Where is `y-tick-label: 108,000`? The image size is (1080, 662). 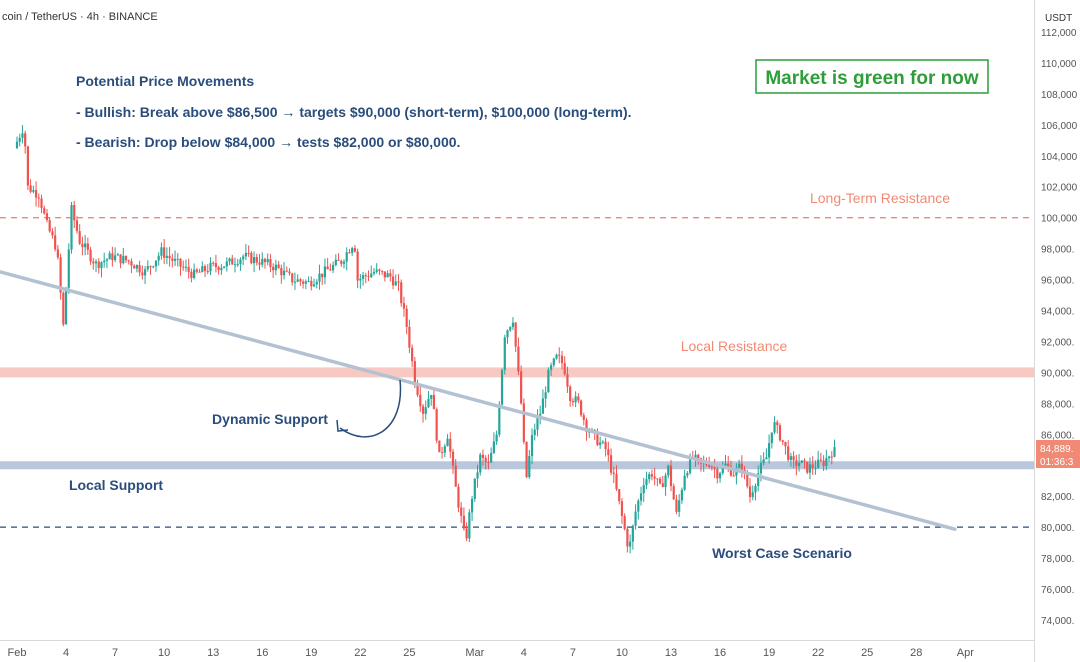
y-tick-label: 108,000 is located at coordinates (1059, 95).